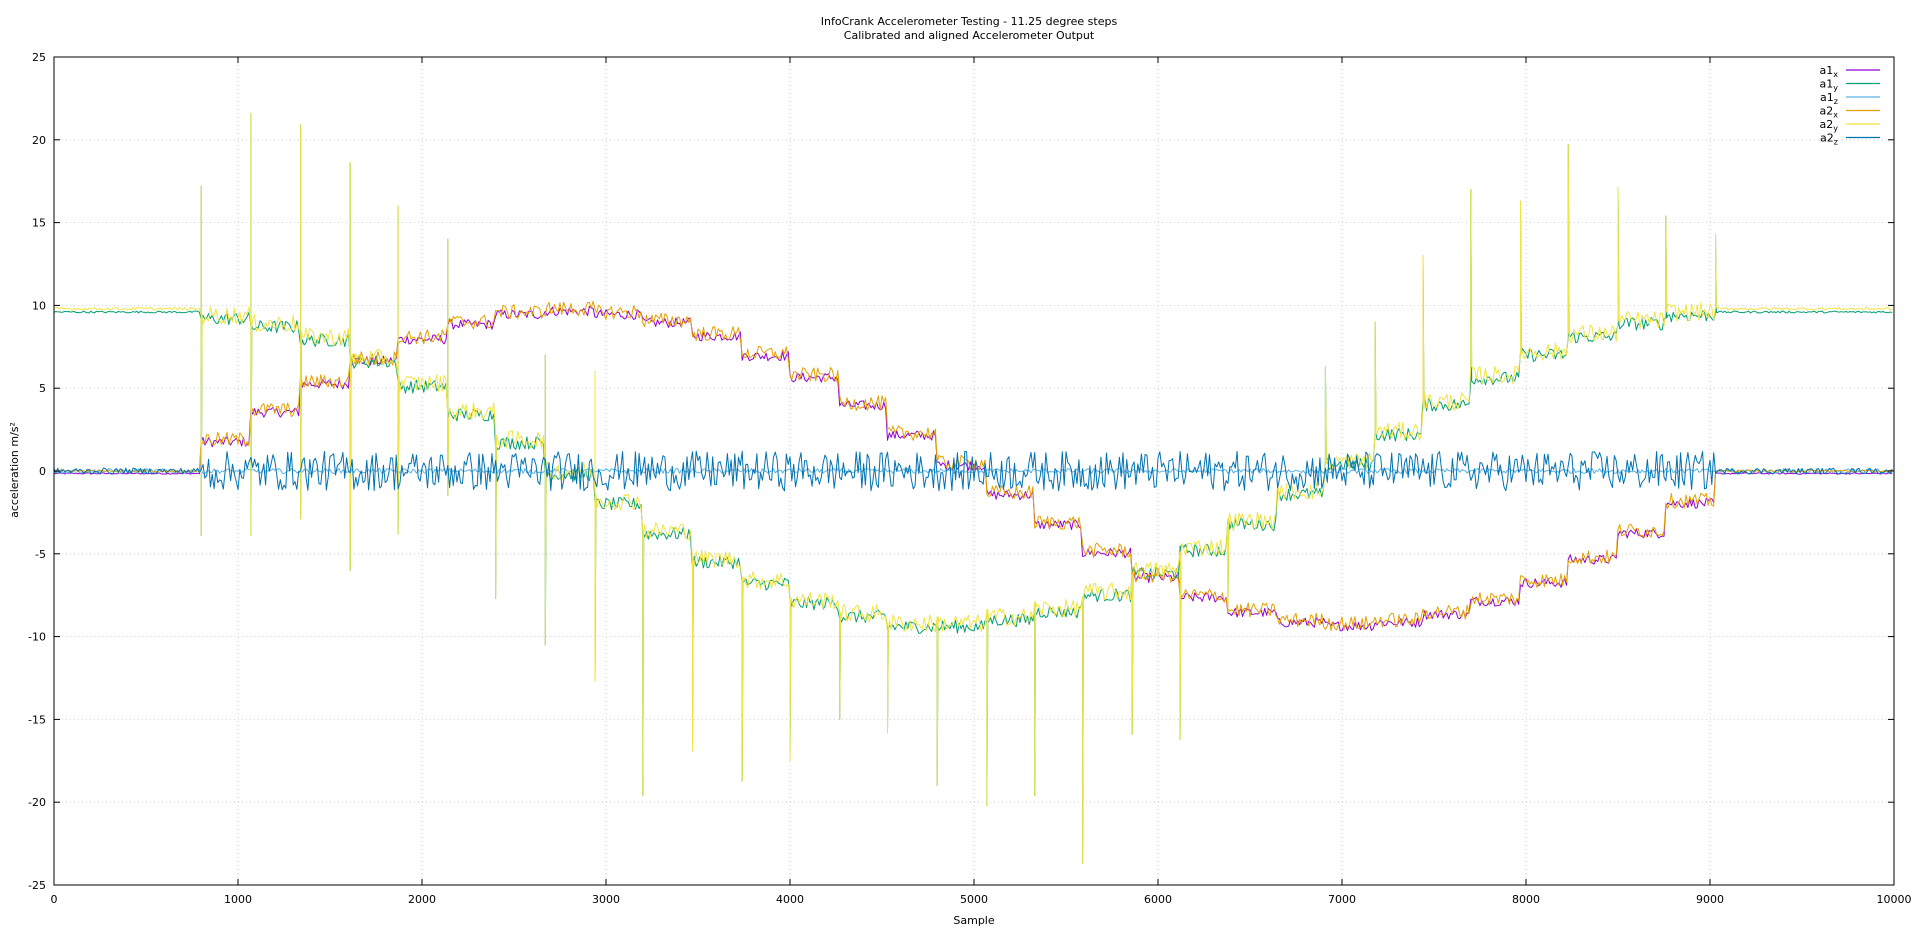  I want to click on y-tick-label: 0, so click(42, 471).